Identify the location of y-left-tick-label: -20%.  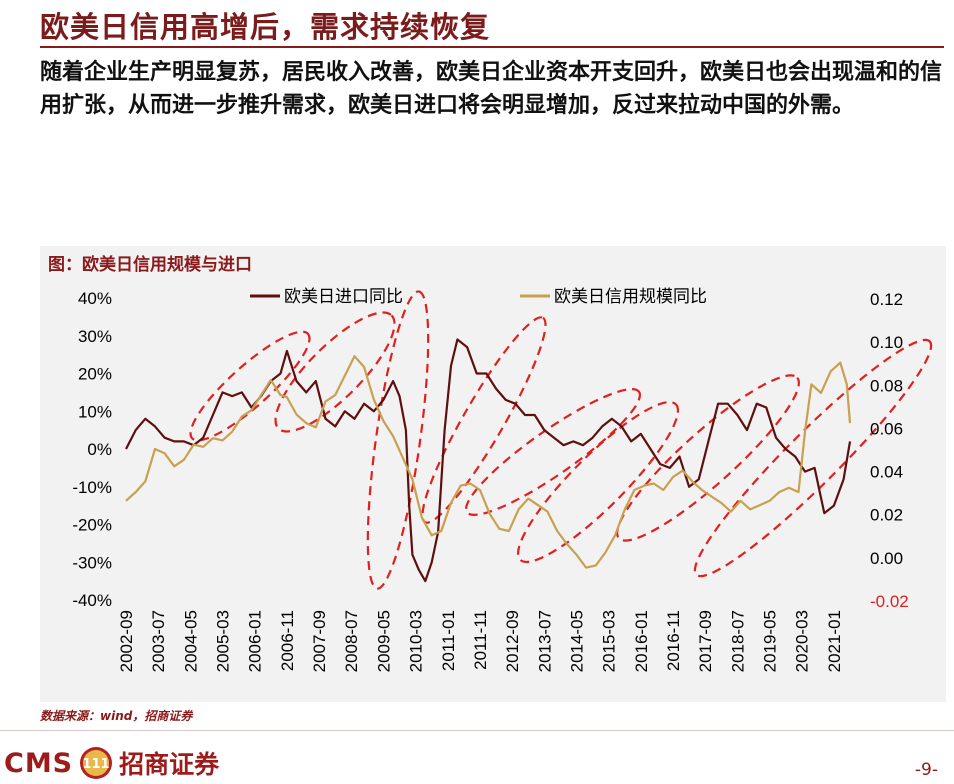
(92, 525).